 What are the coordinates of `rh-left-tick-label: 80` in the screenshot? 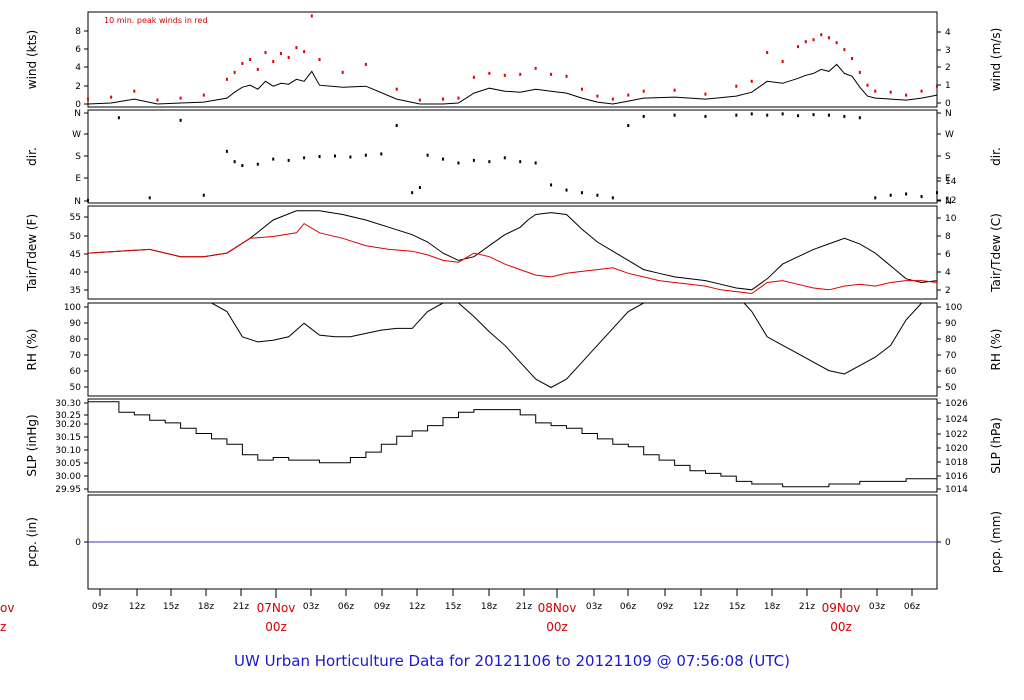 It's located at (76, 340).